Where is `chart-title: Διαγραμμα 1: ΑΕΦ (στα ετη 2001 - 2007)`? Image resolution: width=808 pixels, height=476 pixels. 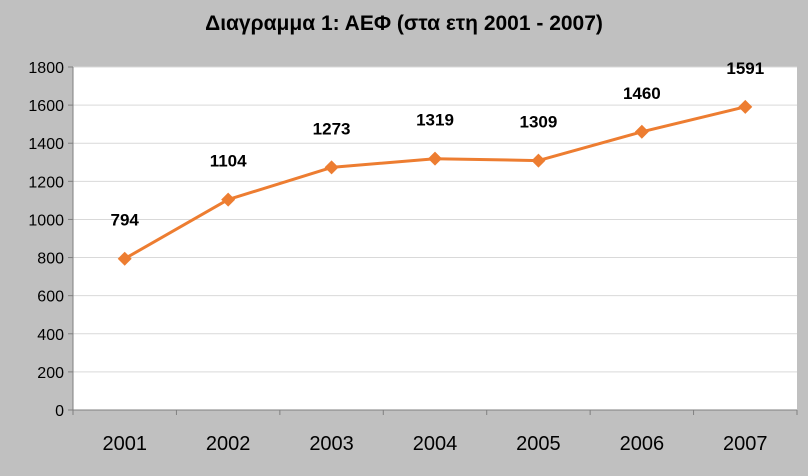
chart-title: Διαγραμμα 1: ΑΕΦ (στα ετη 2001 - 2007) is located at coordinates (404, 23).